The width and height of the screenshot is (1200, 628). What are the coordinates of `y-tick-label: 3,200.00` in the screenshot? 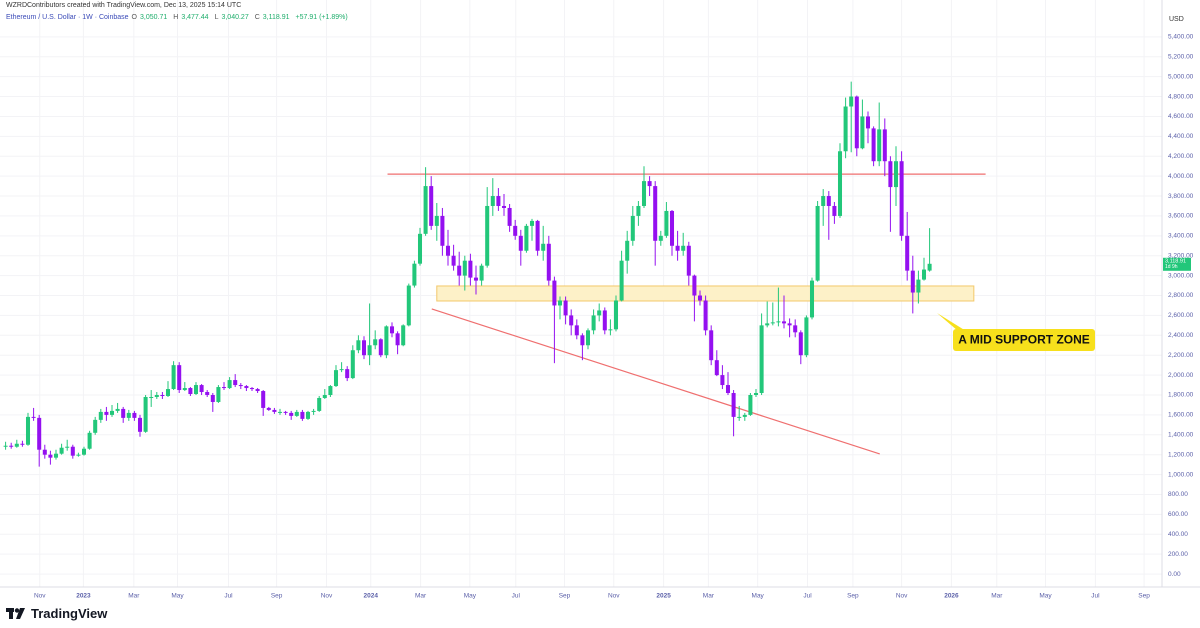 It's located at (1181, 255).